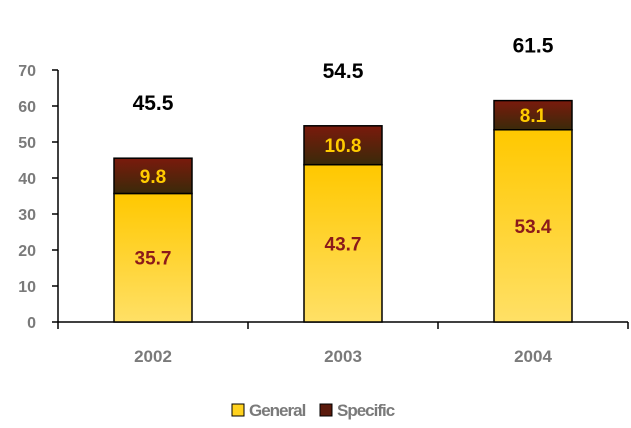  What do you see at coordinates (31, 323) in the screenshot?
I see `y-tick-label: 0` at bounding box center [31, 323].